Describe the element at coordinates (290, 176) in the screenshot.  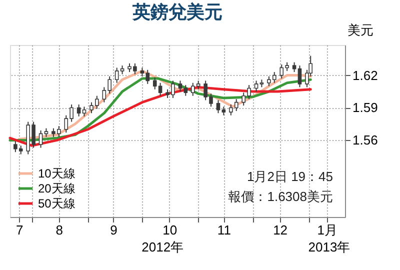
I see `annotation: 1月2日 19：45` at that location.